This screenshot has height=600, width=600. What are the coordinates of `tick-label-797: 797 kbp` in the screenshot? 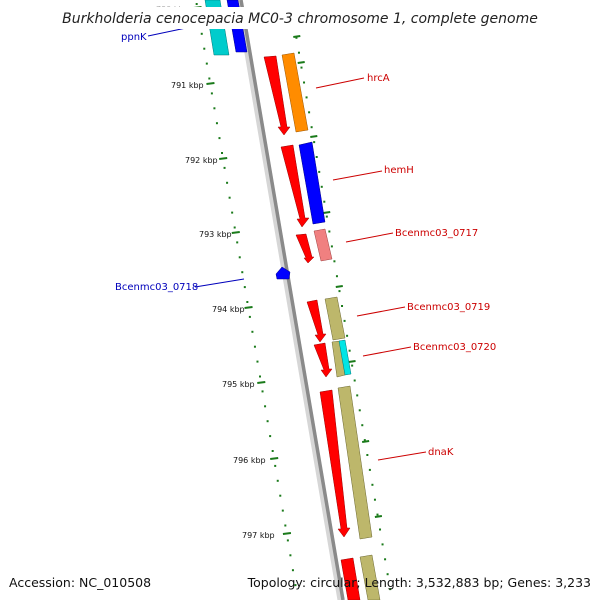 It's located at (258, 535).